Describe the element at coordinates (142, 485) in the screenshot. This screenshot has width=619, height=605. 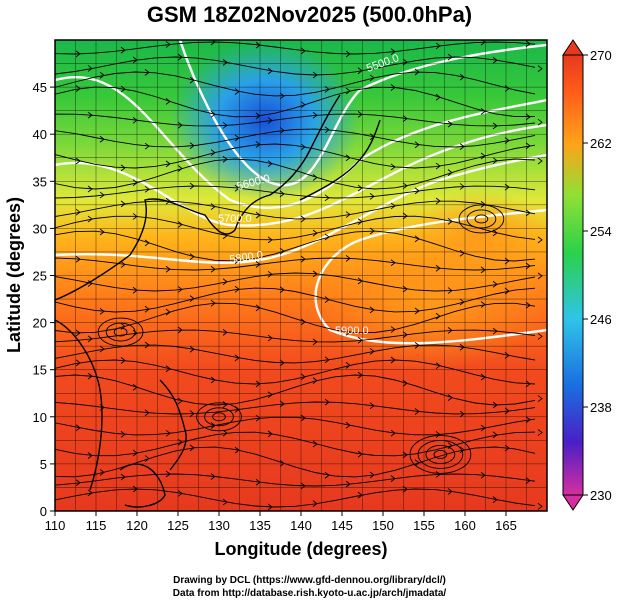
I see `coastline-borneo` at that location.